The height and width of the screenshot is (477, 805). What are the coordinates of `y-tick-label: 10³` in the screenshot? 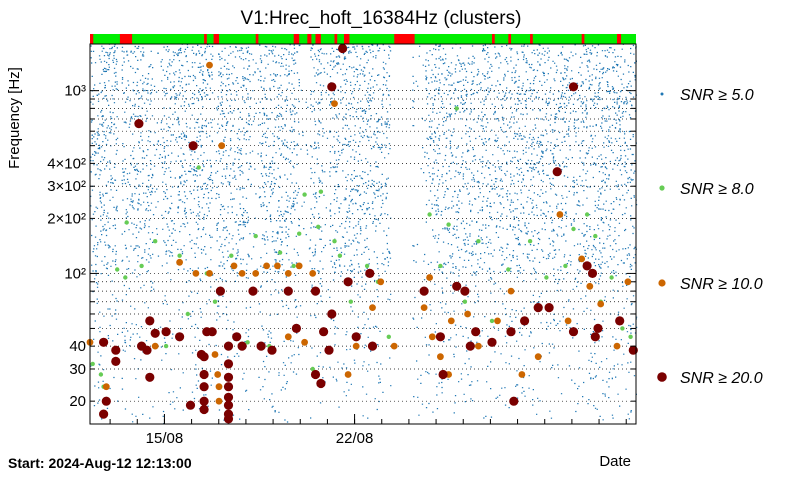 It's located at (75, 91).